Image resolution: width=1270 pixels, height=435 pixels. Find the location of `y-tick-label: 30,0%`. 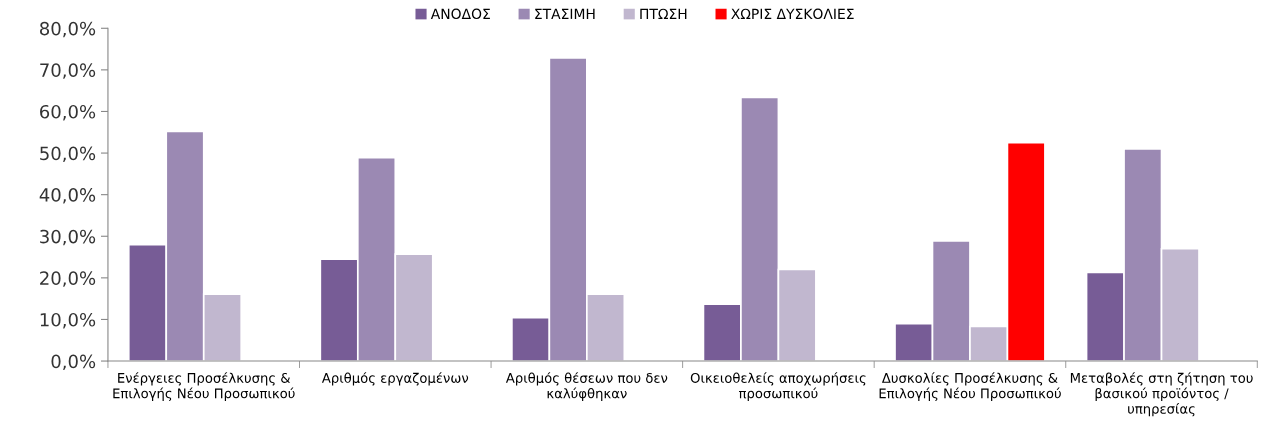

y-tick-label: 30,0% is located at coordinates (68, 237).